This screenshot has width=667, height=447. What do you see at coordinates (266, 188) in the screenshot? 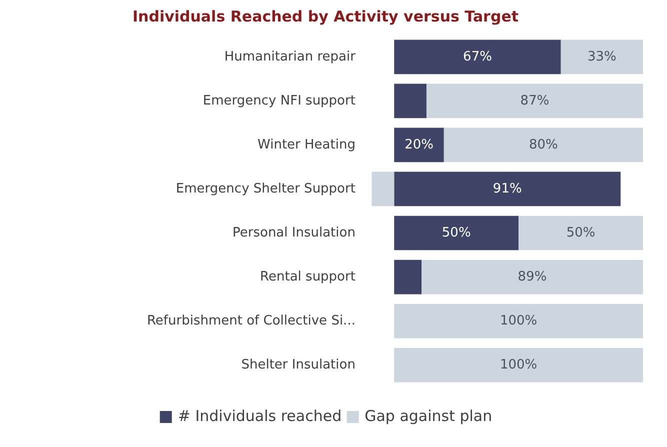
I see `y-tick-label: Emergency Shelter Support` at bounding box center [266, 188].